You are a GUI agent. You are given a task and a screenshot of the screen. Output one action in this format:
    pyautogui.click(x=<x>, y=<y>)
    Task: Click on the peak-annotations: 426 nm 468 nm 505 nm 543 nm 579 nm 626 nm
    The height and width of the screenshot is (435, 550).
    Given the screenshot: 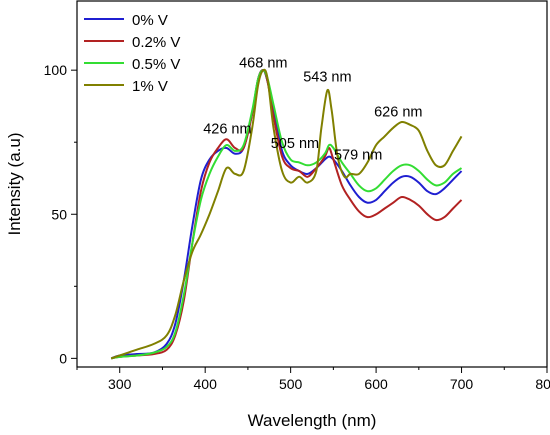 What is the action you would take?
    pyautogui.click(x=312, y=109)
    